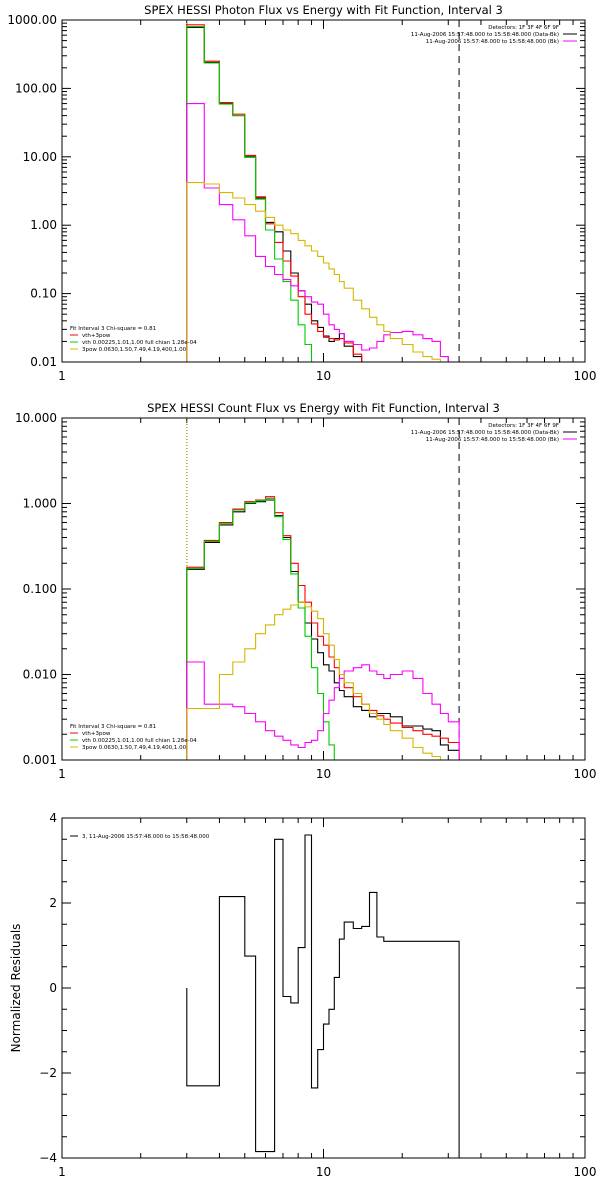 This screenshot has height=1204, width=600. Describe the element at coordinates (43, 225) in the screenshot. I see `y-tick-label: 1.00` at that location.